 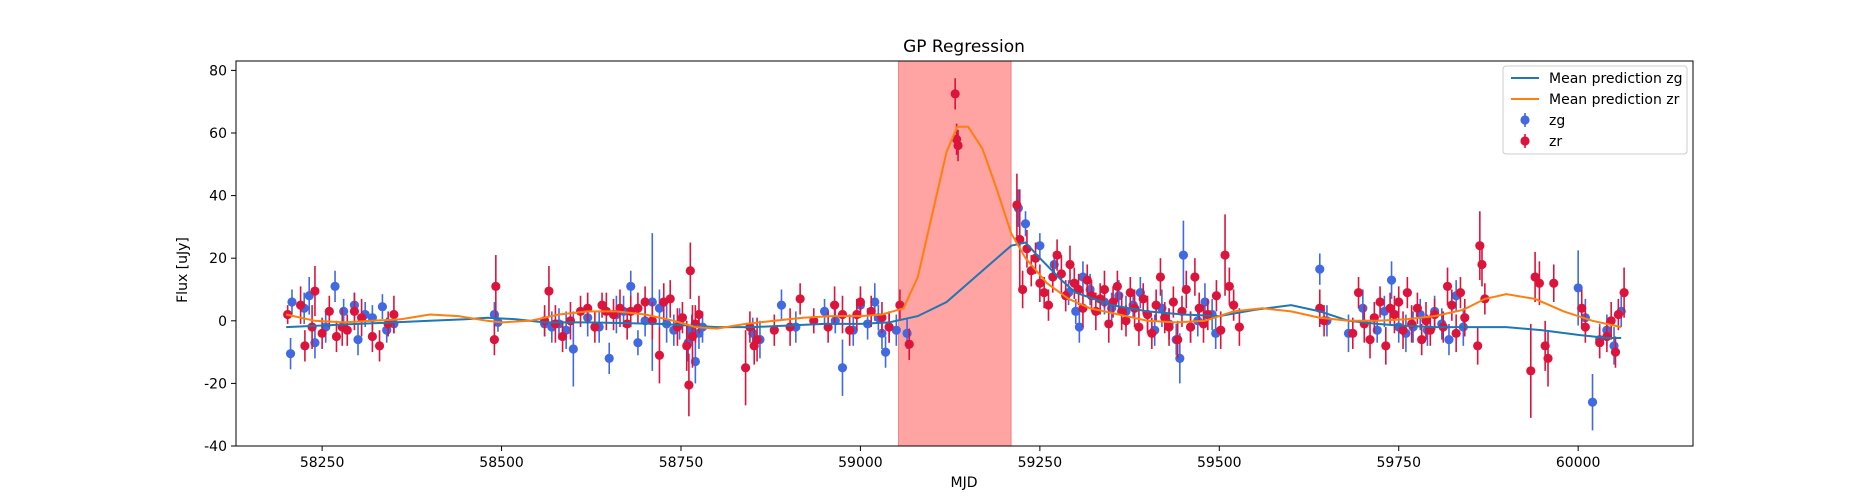 I want to click on y-tick-label: 0, so click(x=222, y=322).